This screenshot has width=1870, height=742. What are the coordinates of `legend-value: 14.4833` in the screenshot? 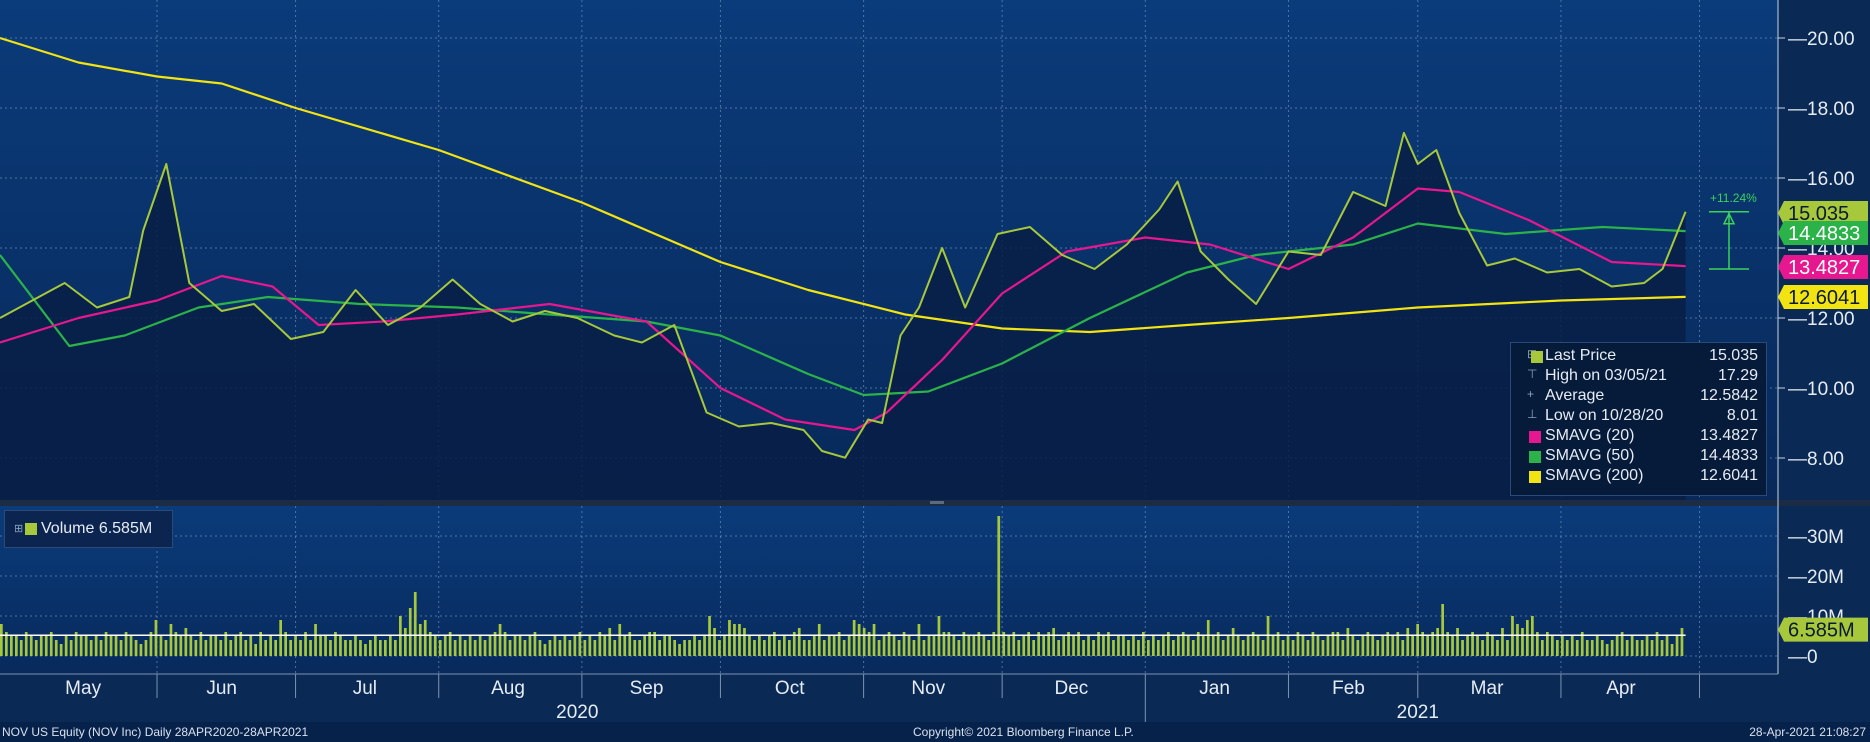 It's located at (1729, 455).